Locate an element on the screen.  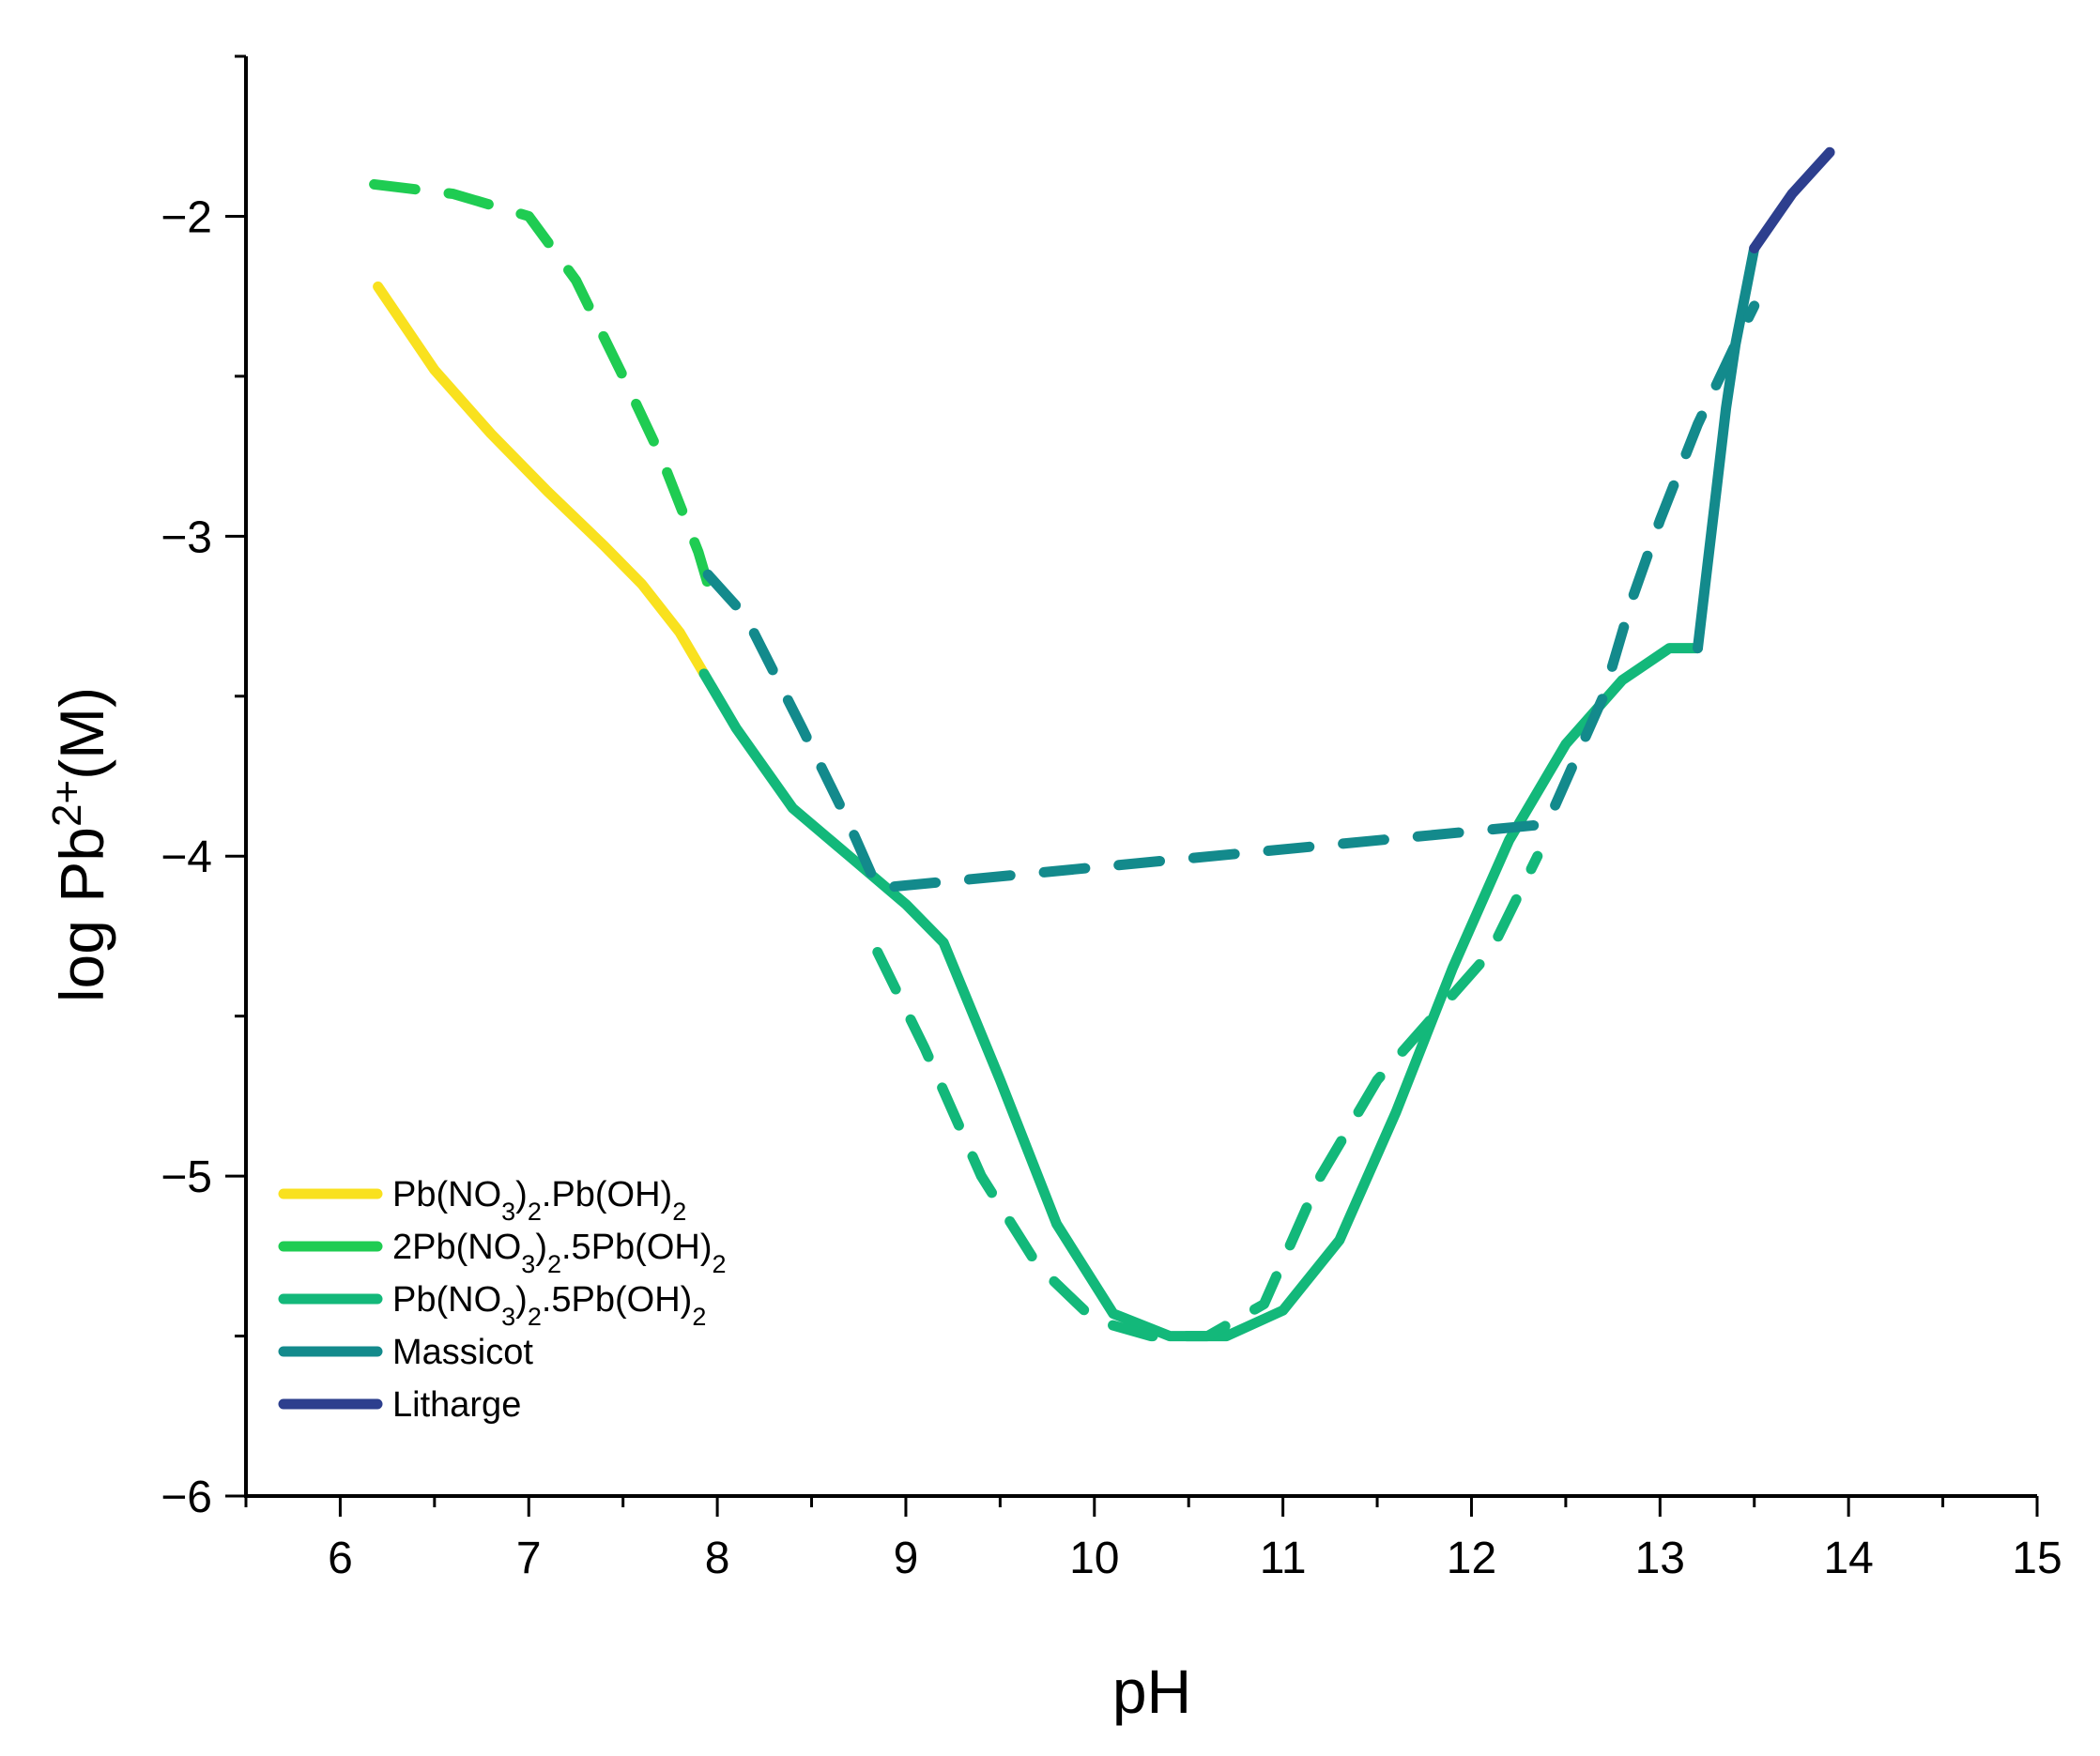
y-tick-label: −6 is located at coordinates (187, 1498).